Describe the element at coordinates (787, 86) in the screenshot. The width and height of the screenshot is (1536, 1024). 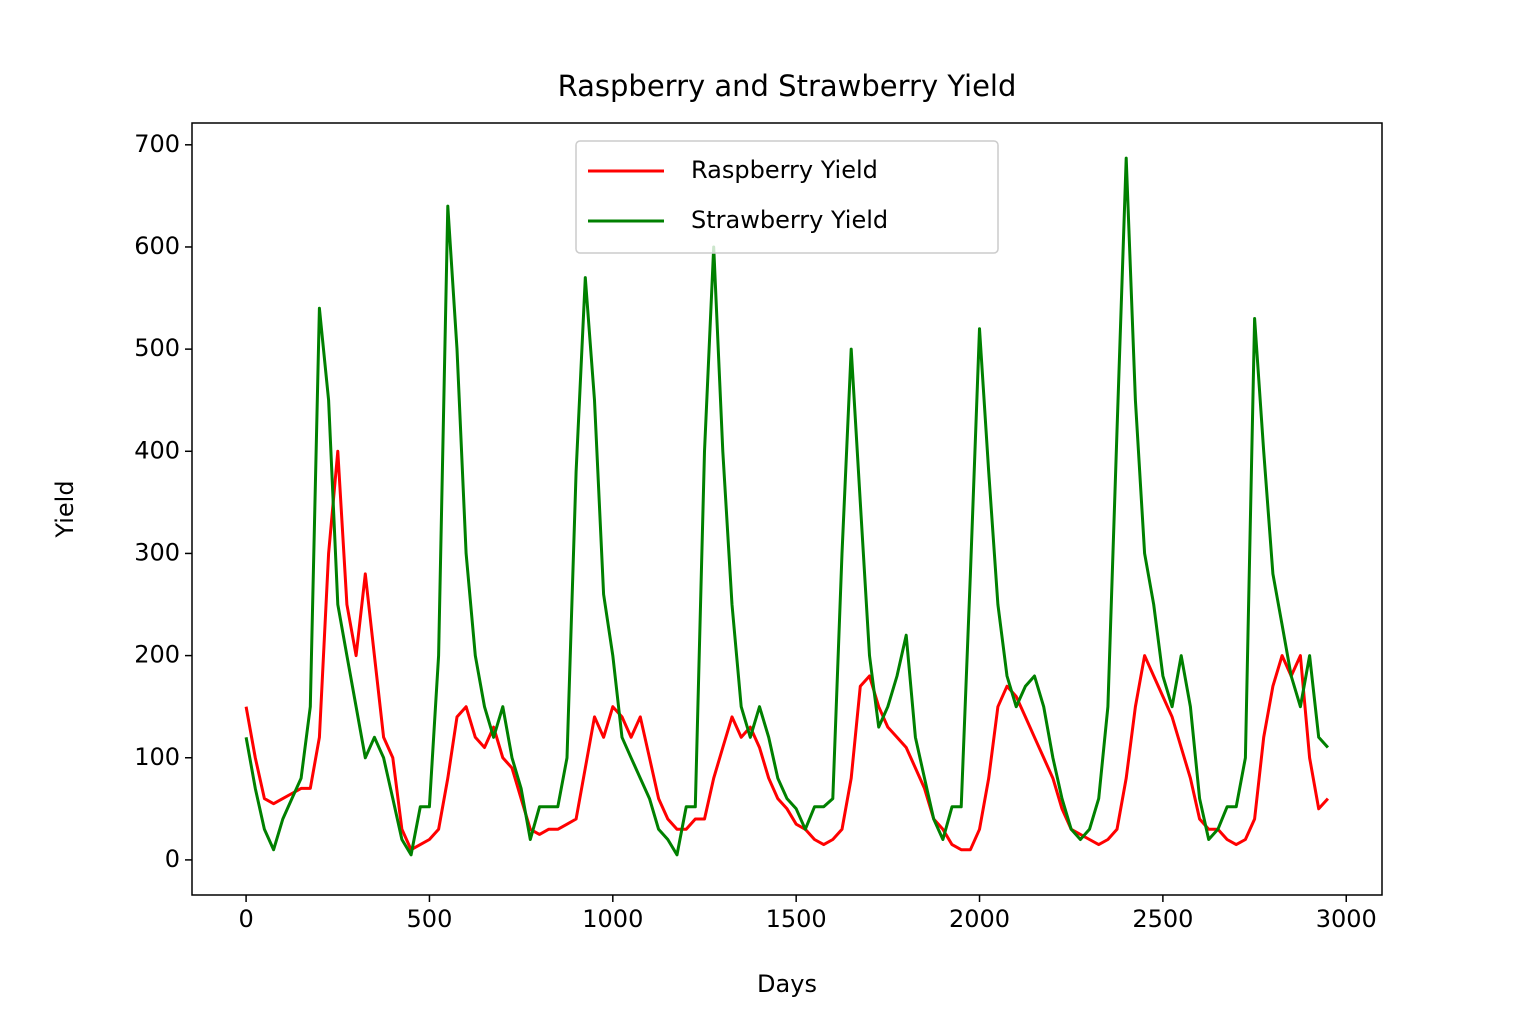
I see `chart-title: Raspberry and Strawberry Yield` at that location.